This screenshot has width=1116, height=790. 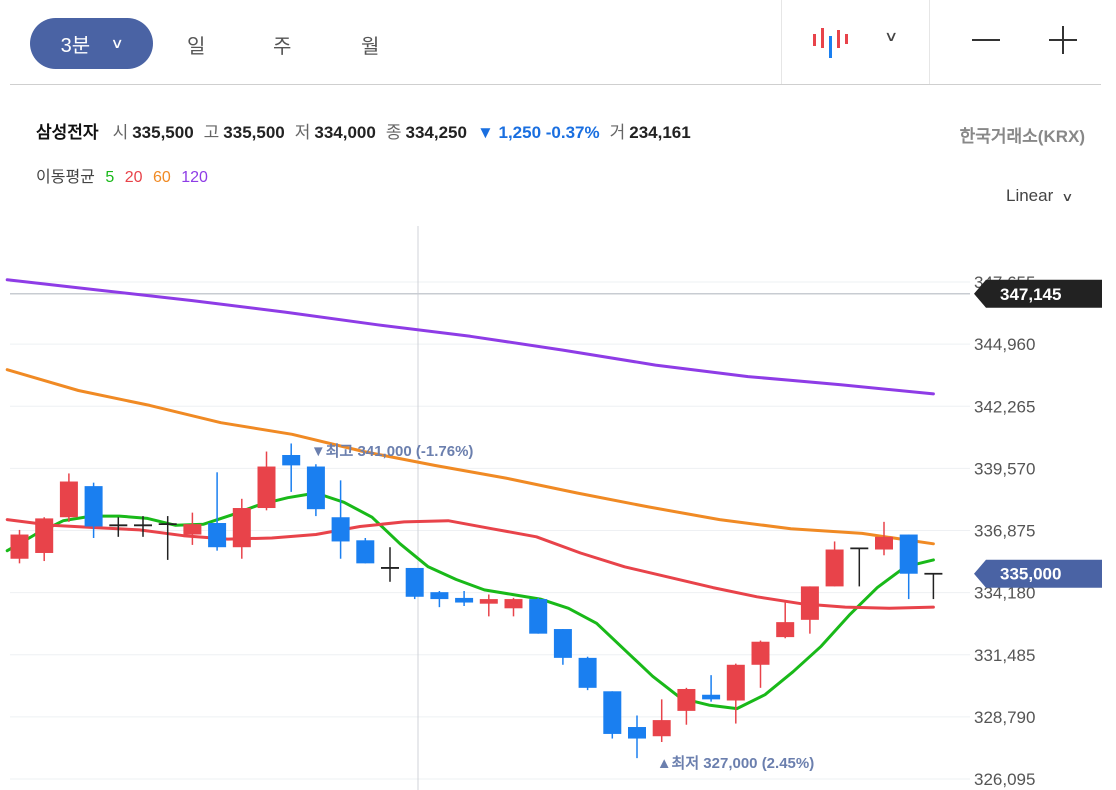 I want to click on y-tick-label: 334,180, so click(x=1004, y=593).